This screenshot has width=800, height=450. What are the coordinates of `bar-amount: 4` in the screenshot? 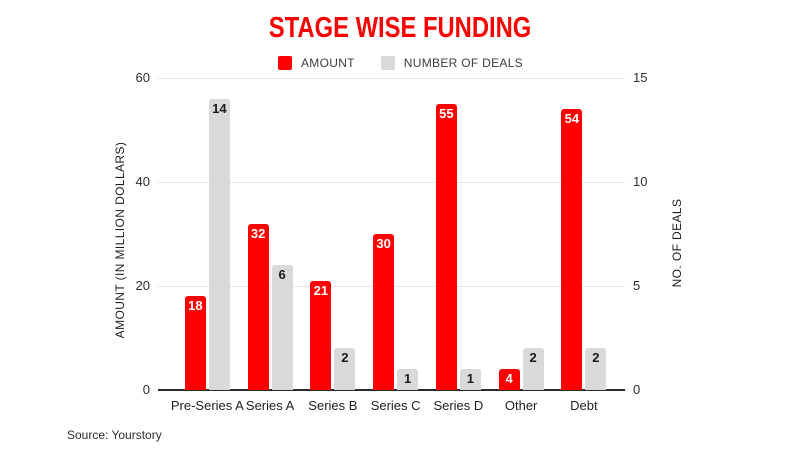 It's located at (509, 379).